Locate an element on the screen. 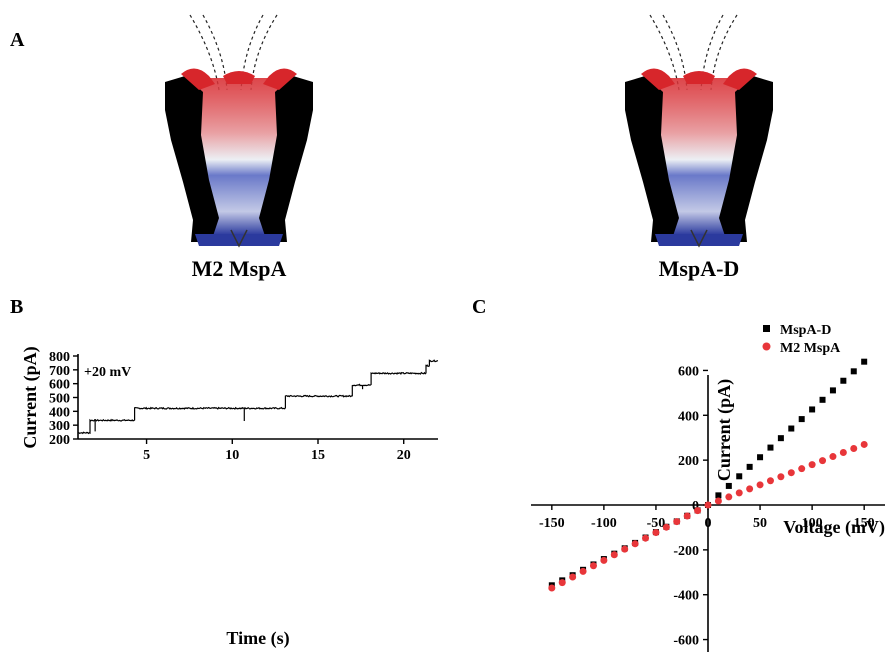 Image resolution: width=892 pixels, height=652 pixels. legend-marker is located at coordinates (766, 328).